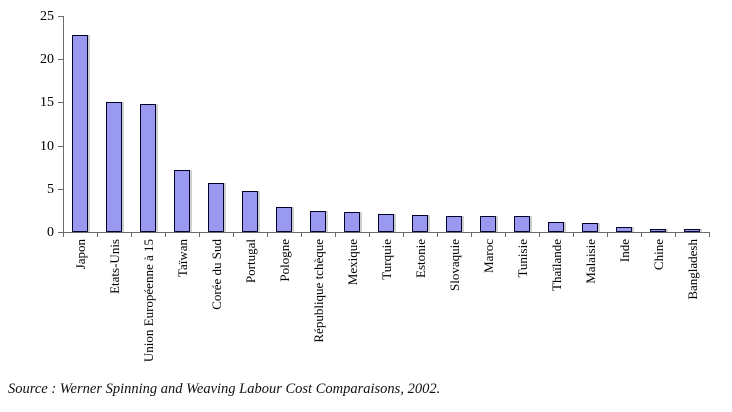  What do you see at coordinates (454, 265) in the screenshot?
I see `x-category-label: Slovaquie` at bounding box center [454, 265].